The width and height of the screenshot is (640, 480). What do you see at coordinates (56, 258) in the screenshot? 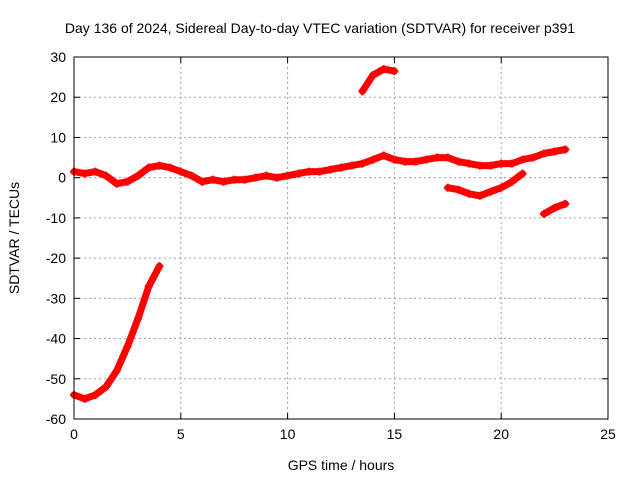
I see `y-tick-label: -20` at bounding box center [56, 258].